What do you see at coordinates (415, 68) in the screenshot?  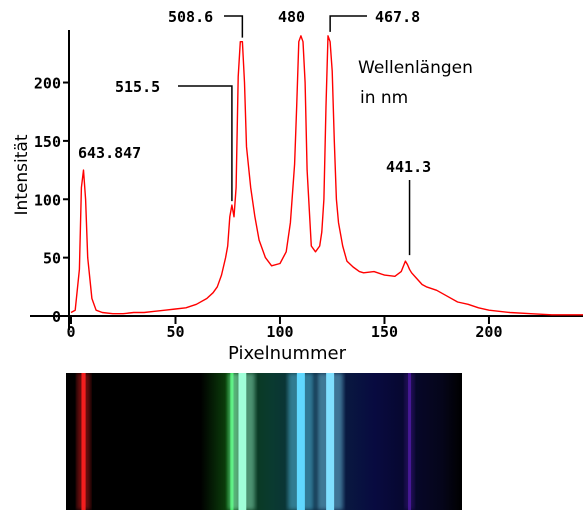 I see `legend-text-line-1: Wellenlängen` at bounding box center [415, 68].